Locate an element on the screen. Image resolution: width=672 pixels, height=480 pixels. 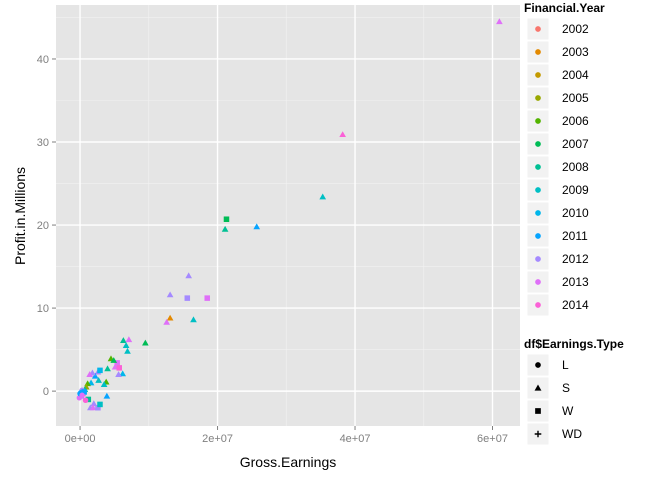
legend-item-WD: WD is located at coordinates (554, 434).